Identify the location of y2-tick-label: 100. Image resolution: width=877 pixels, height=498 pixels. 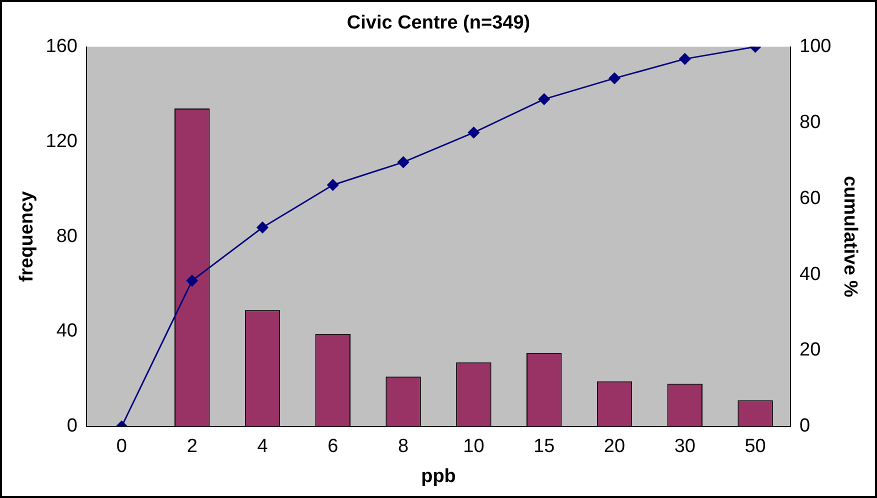
(816, 47).